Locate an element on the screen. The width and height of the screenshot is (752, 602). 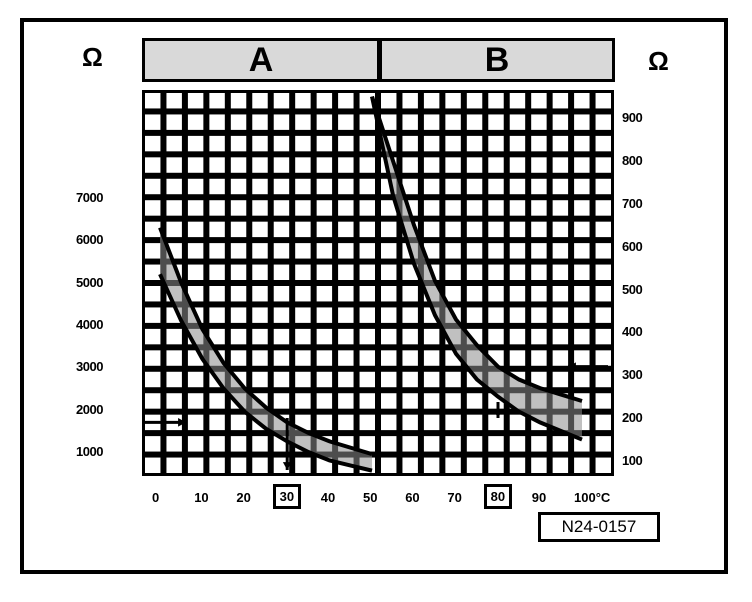
left-y-tick-label: 1000 is located at coordinates (89, 451).